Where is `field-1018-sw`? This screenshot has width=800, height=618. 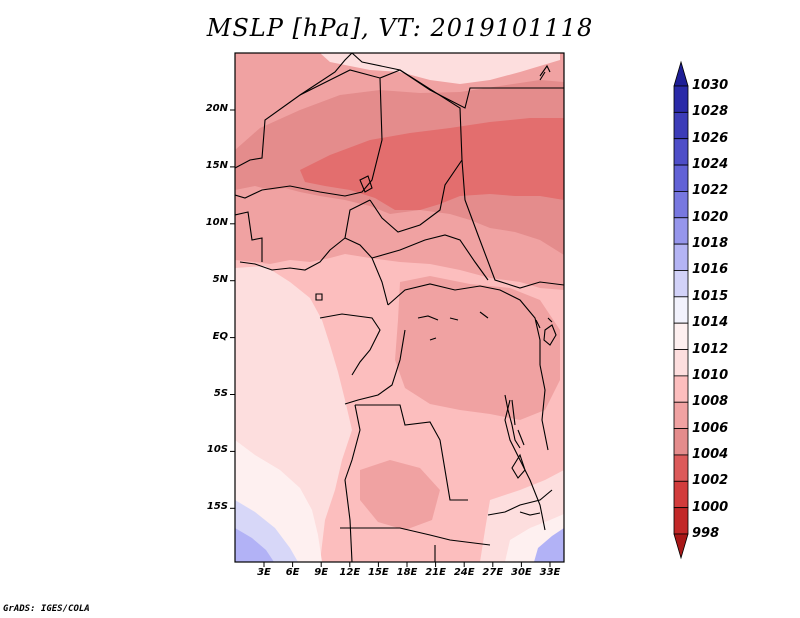
field-1018-sw is located at coordinates (254, 545).